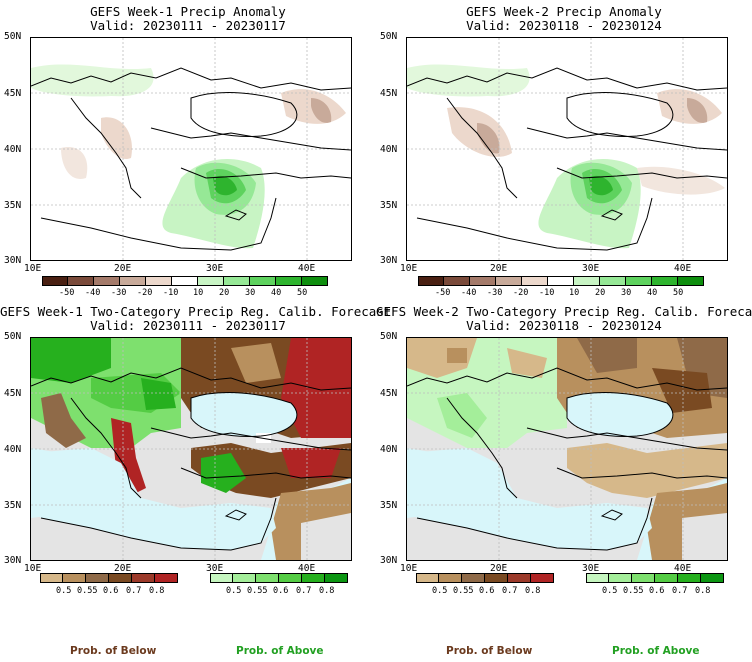  Describe the element at coordinates (547, 293) in the screenshot. I see `legend-tick: -10` at that location.